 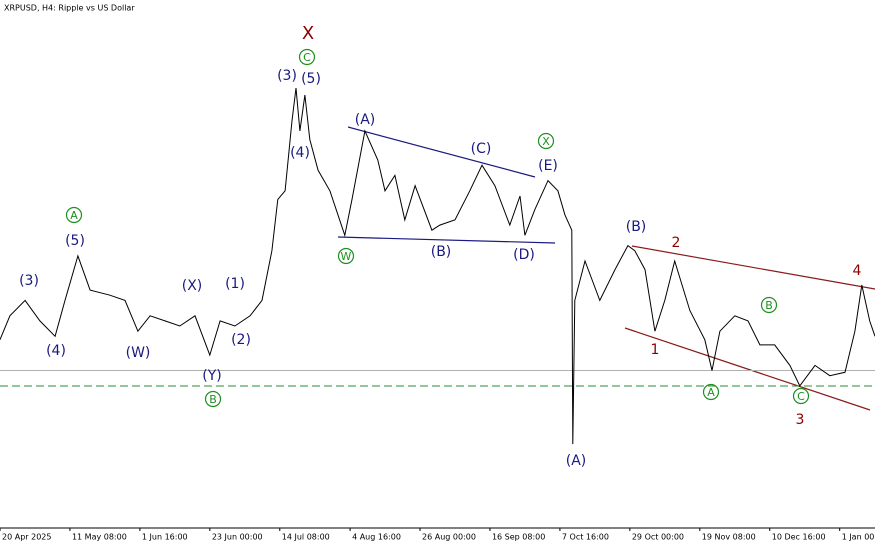 What do you see at coordinates (192, 286) in the screenshot?
I see `wave-label: (X)` at bounding box center [192, 286].